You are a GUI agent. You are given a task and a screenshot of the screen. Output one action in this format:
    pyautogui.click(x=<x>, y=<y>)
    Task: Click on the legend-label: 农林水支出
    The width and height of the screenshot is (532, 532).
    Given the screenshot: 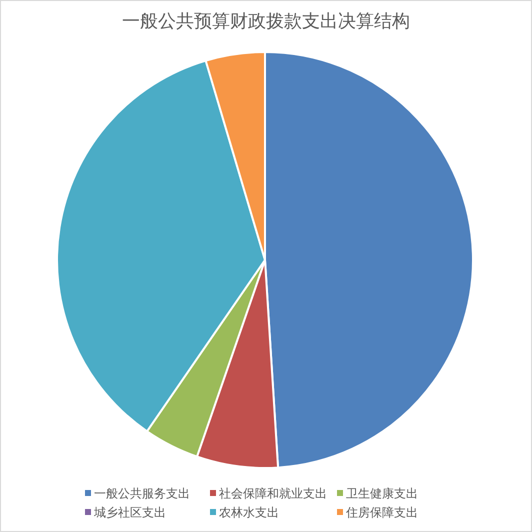 What is the action you would take?
    pyautogui.click(x=249, y=513)
    